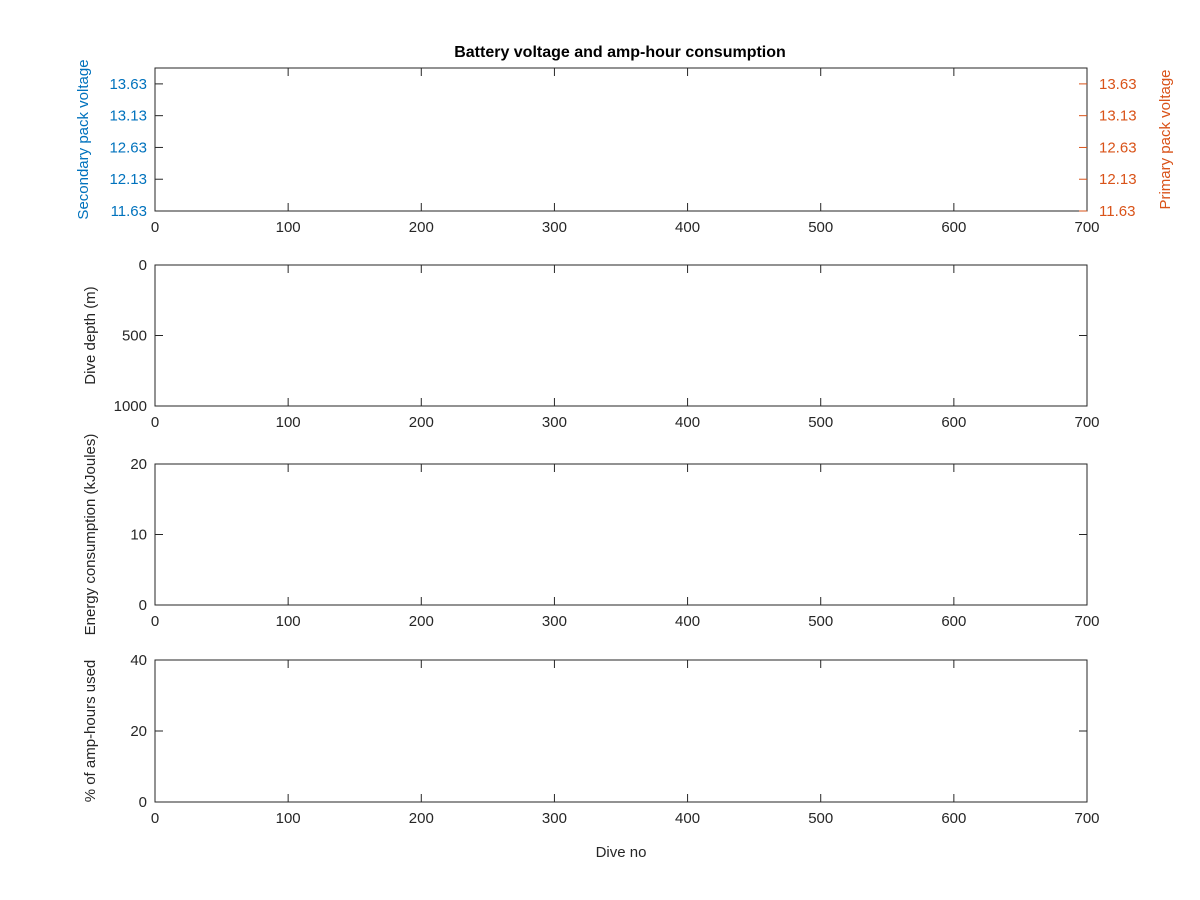 This screenshot has height=900, width=1200. I want to click on voltage-ylabel-right: Primary pack voltage, so click(1165, 139).